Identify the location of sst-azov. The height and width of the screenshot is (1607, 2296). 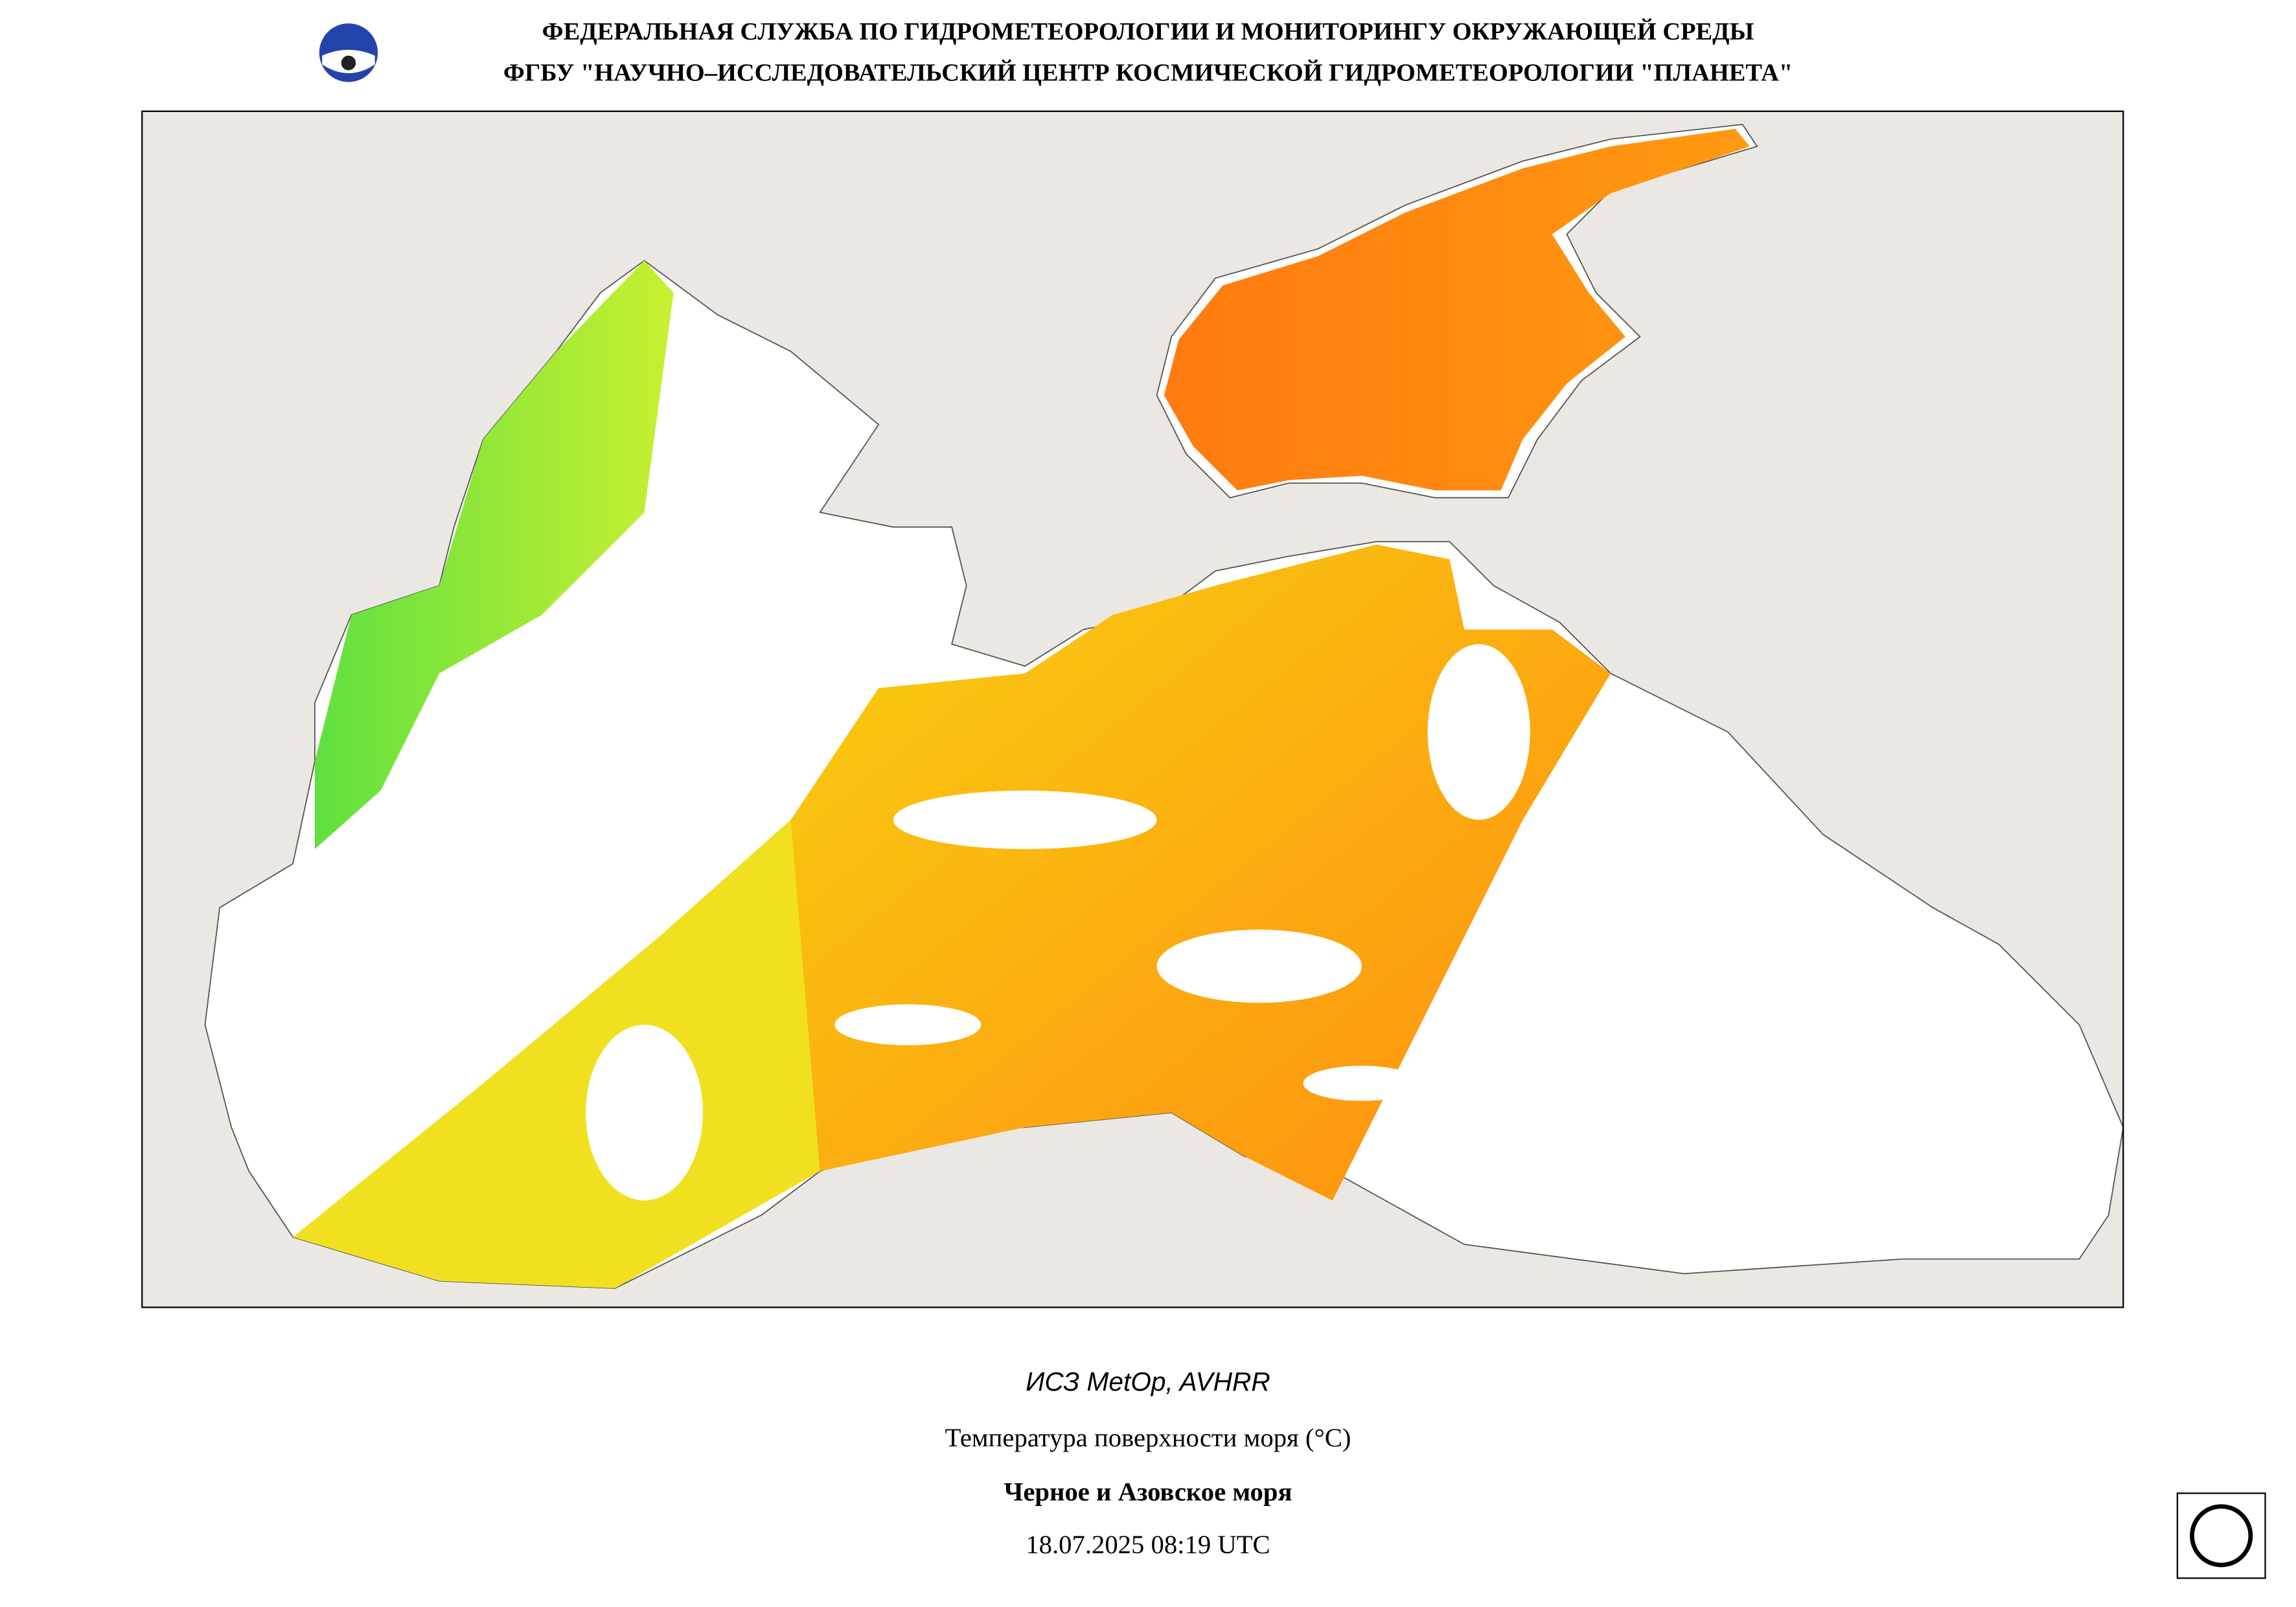
(1457, 309).